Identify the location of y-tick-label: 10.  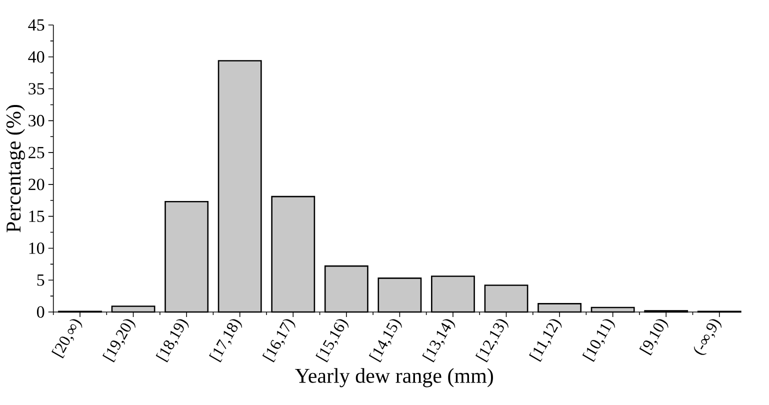
(36, 248).